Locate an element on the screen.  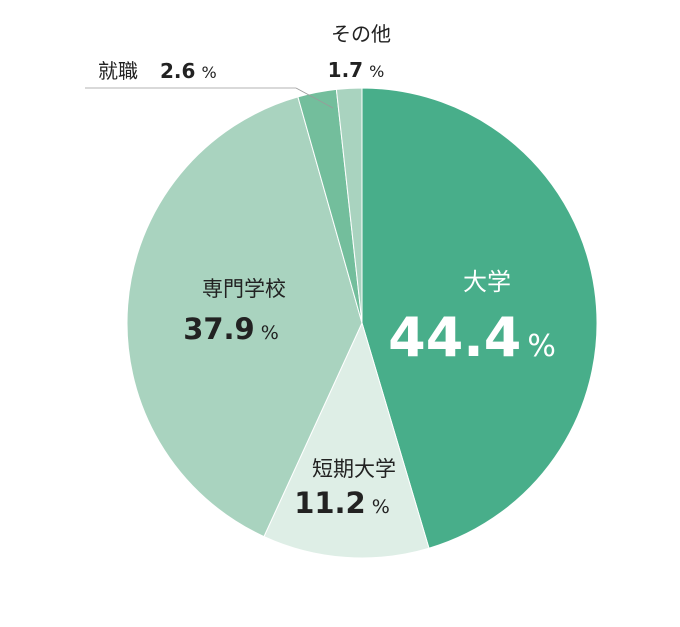
slice-value-sonota: 1.7% is located at coordinates (356, 70).